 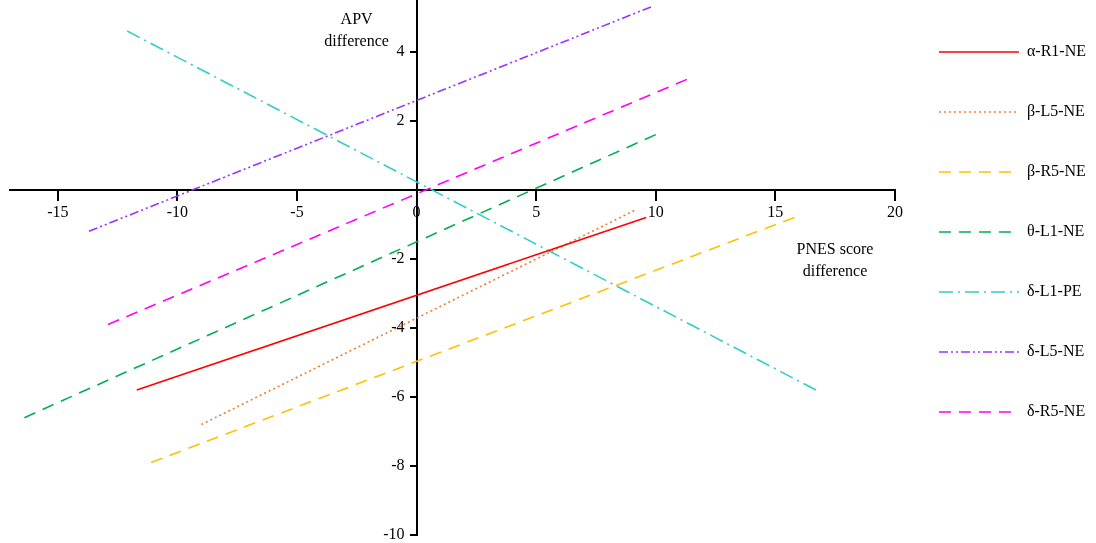 What do you see at coordinates (1056, 411) in the screenshot?
I see `legend-label: δ-R5-NE` at bounding box center [1056, 411].